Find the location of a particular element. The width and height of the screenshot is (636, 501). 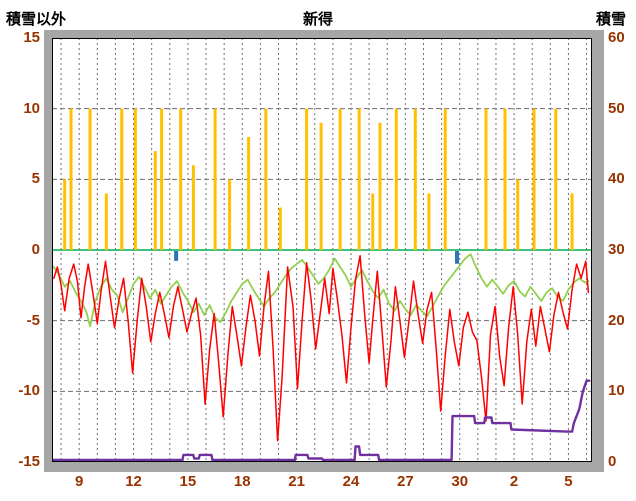

right-tick-label: 40 is located at coordinates (616, 179).